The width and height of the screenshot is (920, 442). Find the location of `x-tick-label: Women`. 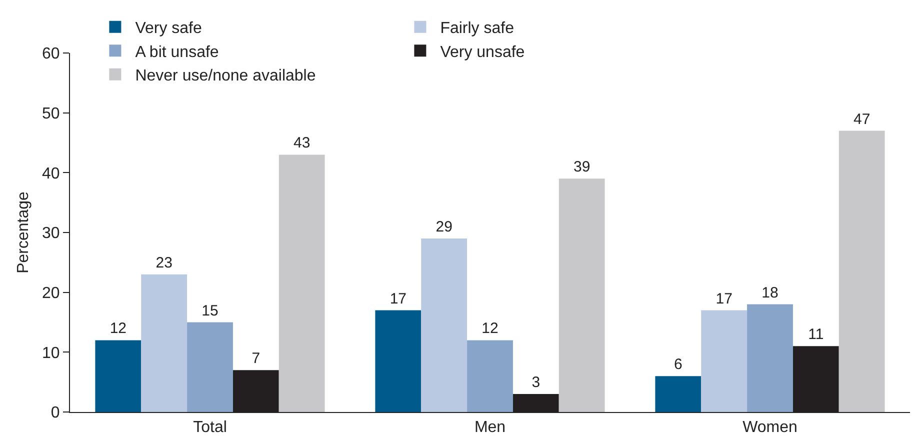

x-tick-label: Women is located at coordinates (770, 427).